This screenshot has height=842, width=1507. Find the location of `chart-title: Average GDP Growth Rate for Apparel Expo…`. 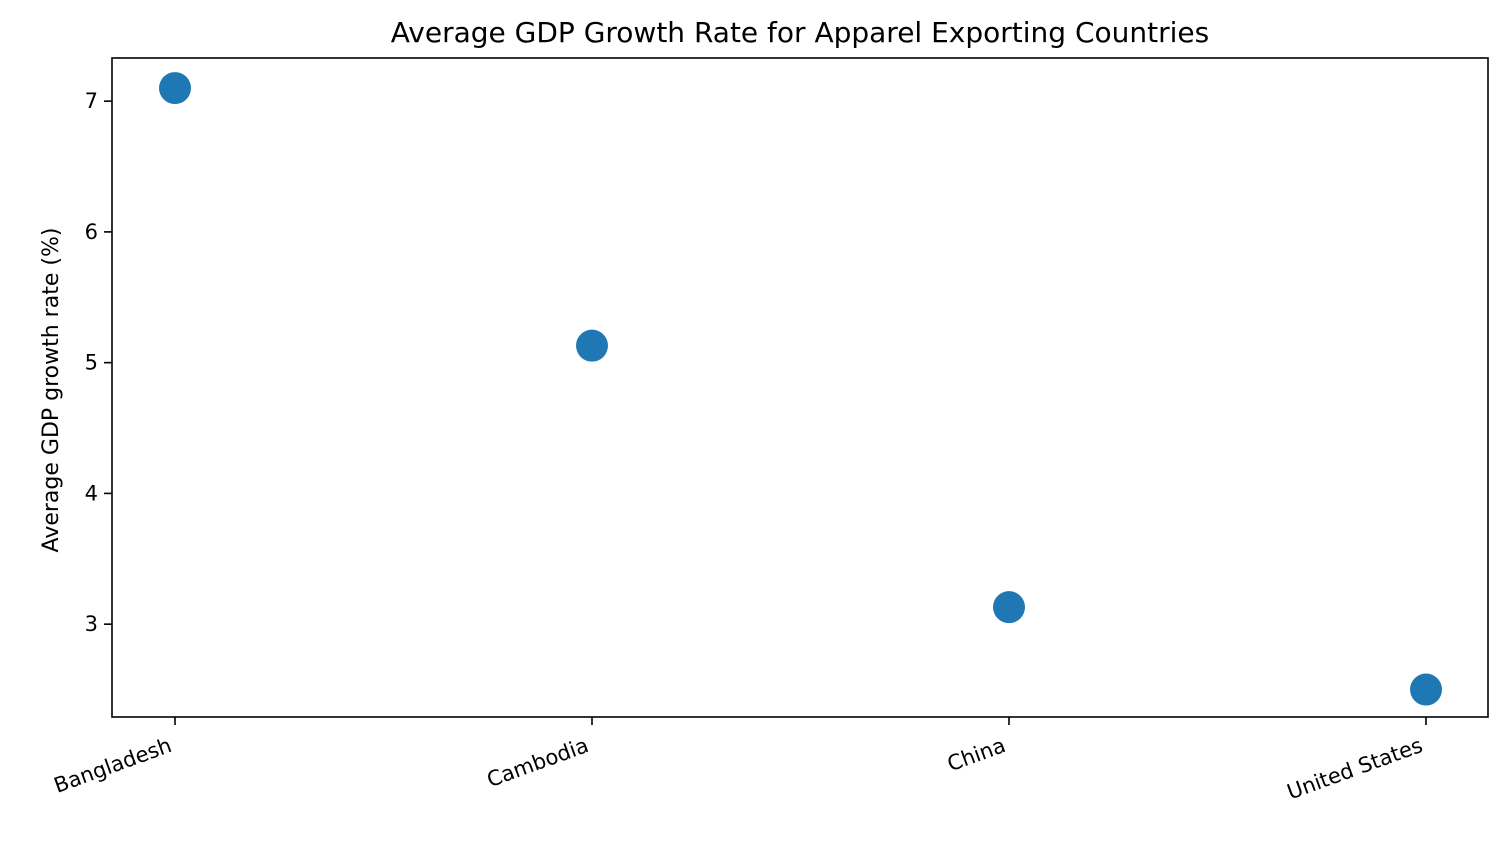

chart-title: Average GDP Growth Rate for Apparel Expo… is located at coordinates (800, 32).